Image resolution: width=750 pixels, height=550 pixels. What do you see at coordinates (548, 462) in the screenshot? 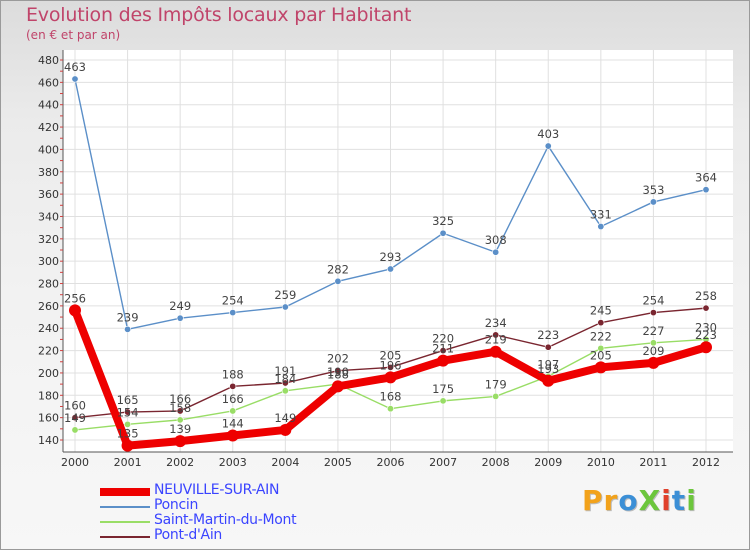
I see `x-tick-label: 2009` at bounding box center [548, 462].